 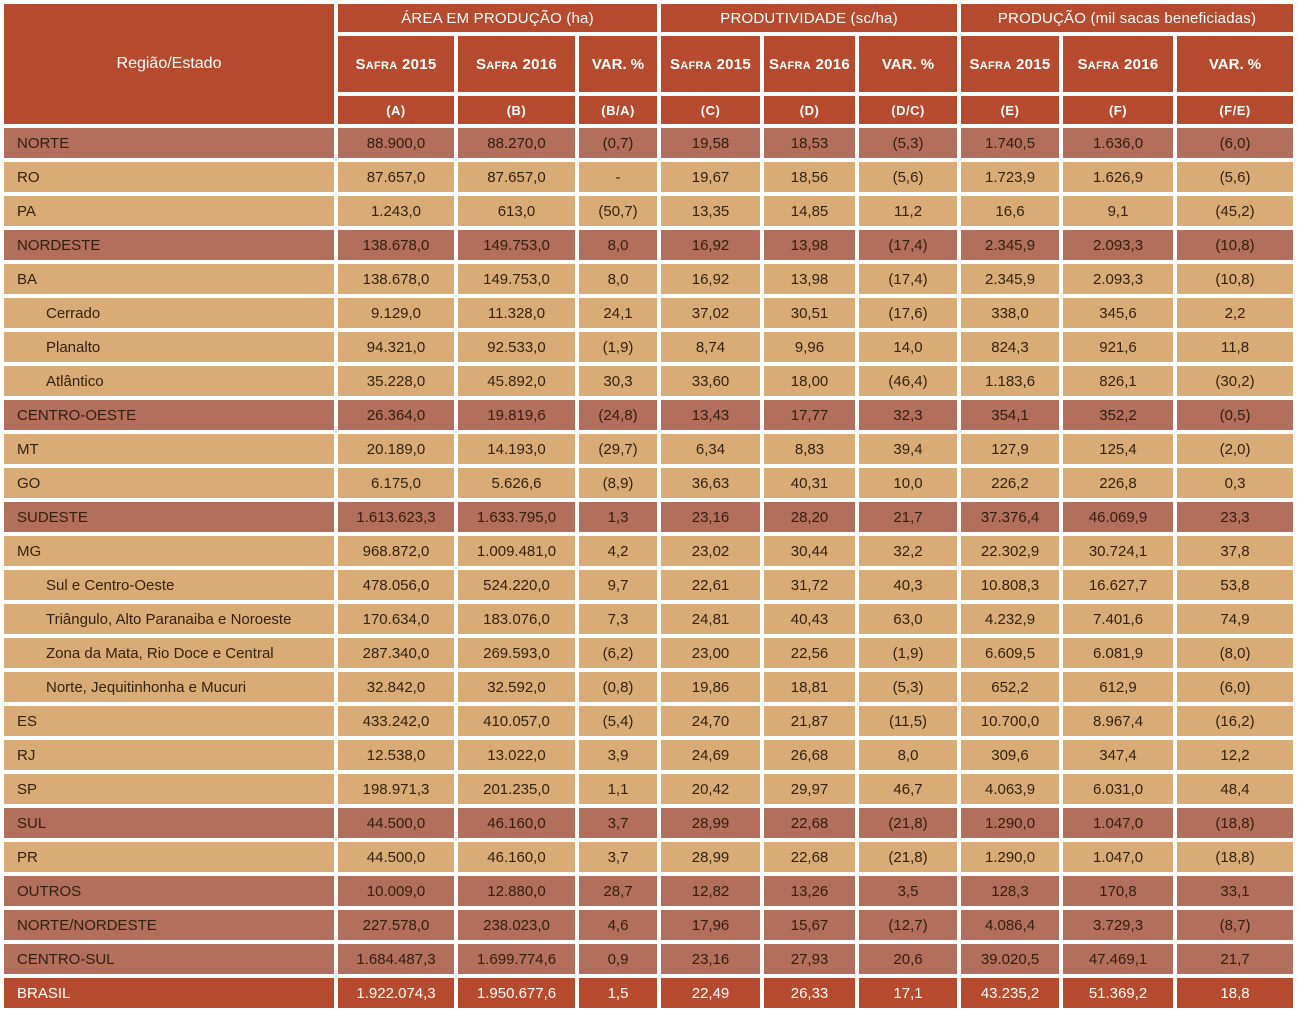 What do you see at coordinates (1010, 789) in the screenshot?
I see `value-cell: 4.063,9` at bounding box center [1010, 789].